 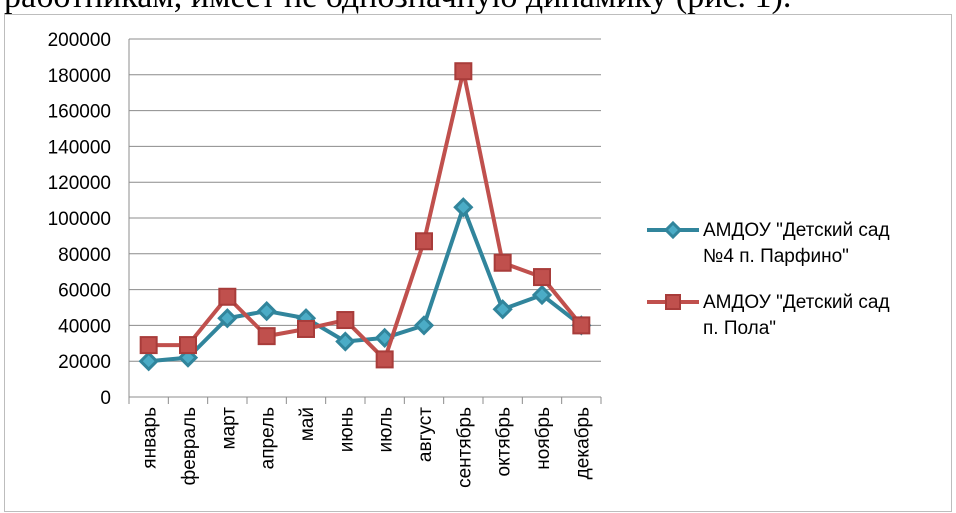 I want to click on y-tick-label: 100000, so click(x=79, y=219).